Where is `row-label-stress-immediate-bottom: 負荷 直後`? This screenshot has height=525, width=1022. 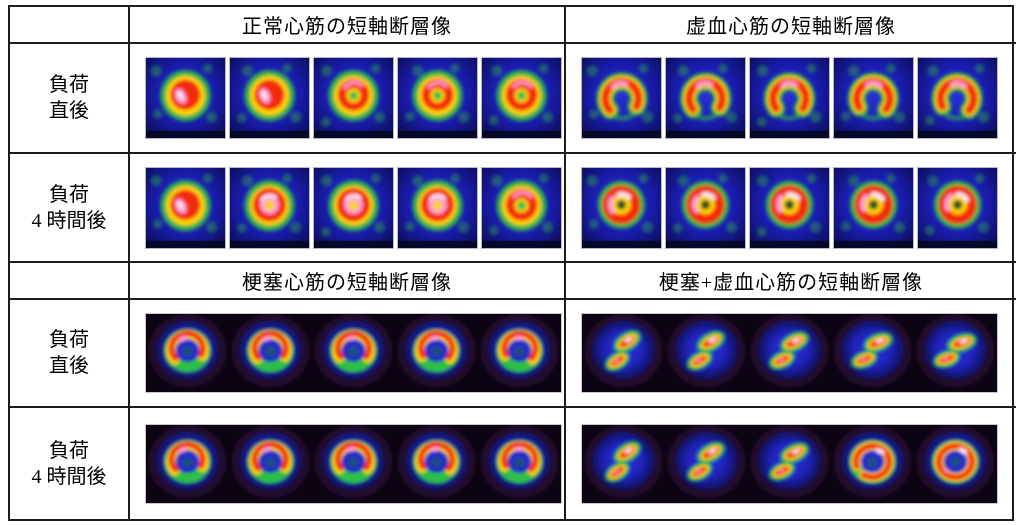 row-label-stress-immediate-bottom: 負荷 直後 is located at coordinates (70, 354).